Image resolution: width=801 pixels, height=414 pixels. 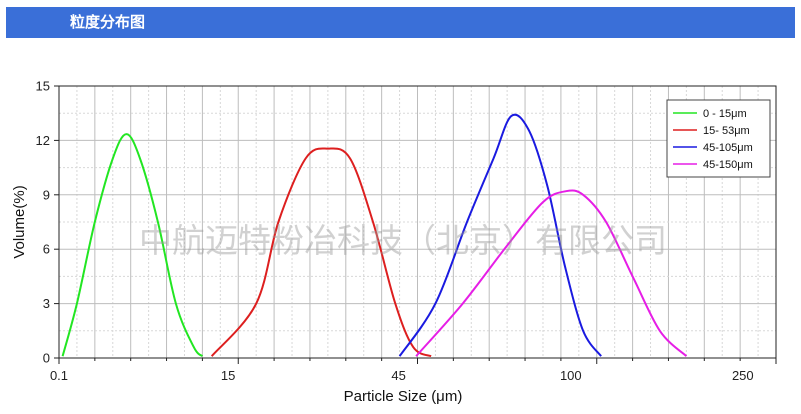 I want to click on legend-label: 45-150μm, so click(x=728, y=165).